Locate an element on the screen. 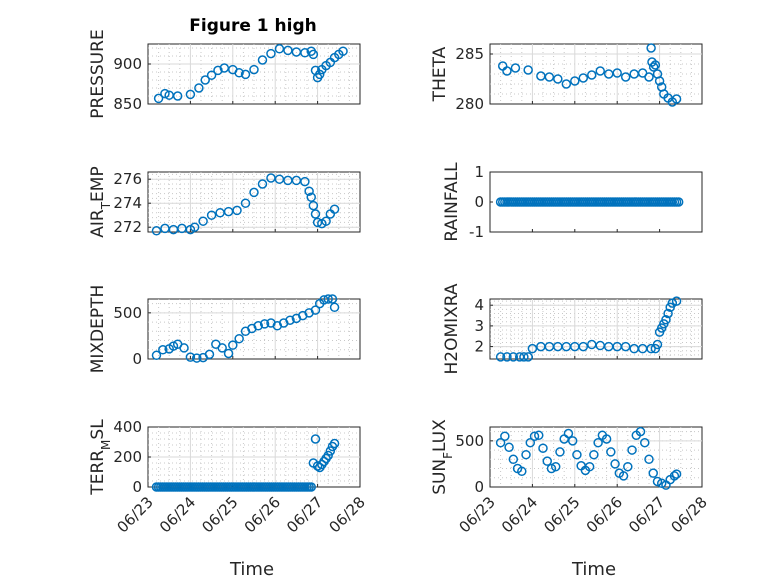  y-tick-label: 200 is located at coordinates (127, 457).